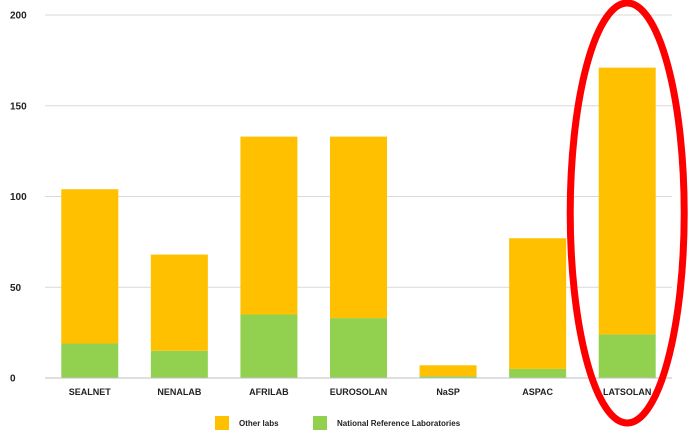 Image resolution: width=692 pixels, height=440 pixels. I want to click on x-tick-label: EUROSOLAN, so click(359, 392).